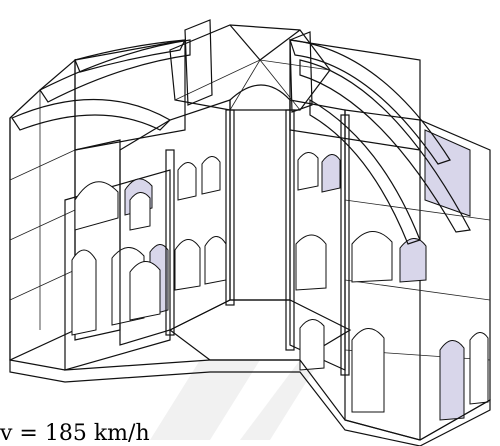 The height and width of the screenshot is (446, 500). What do you see at coordinates (235, 400) in the screenshot?
I see `watermark-shape` at bounding box center [235, 400].